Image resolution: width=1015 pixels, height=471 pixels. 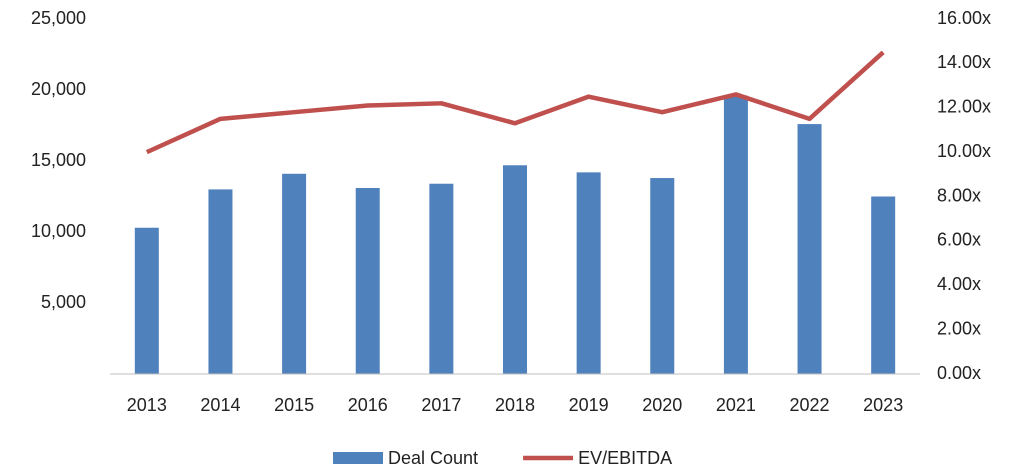 I want to click on y2-tick-label: 14.00x, so click(x=964, y=62).